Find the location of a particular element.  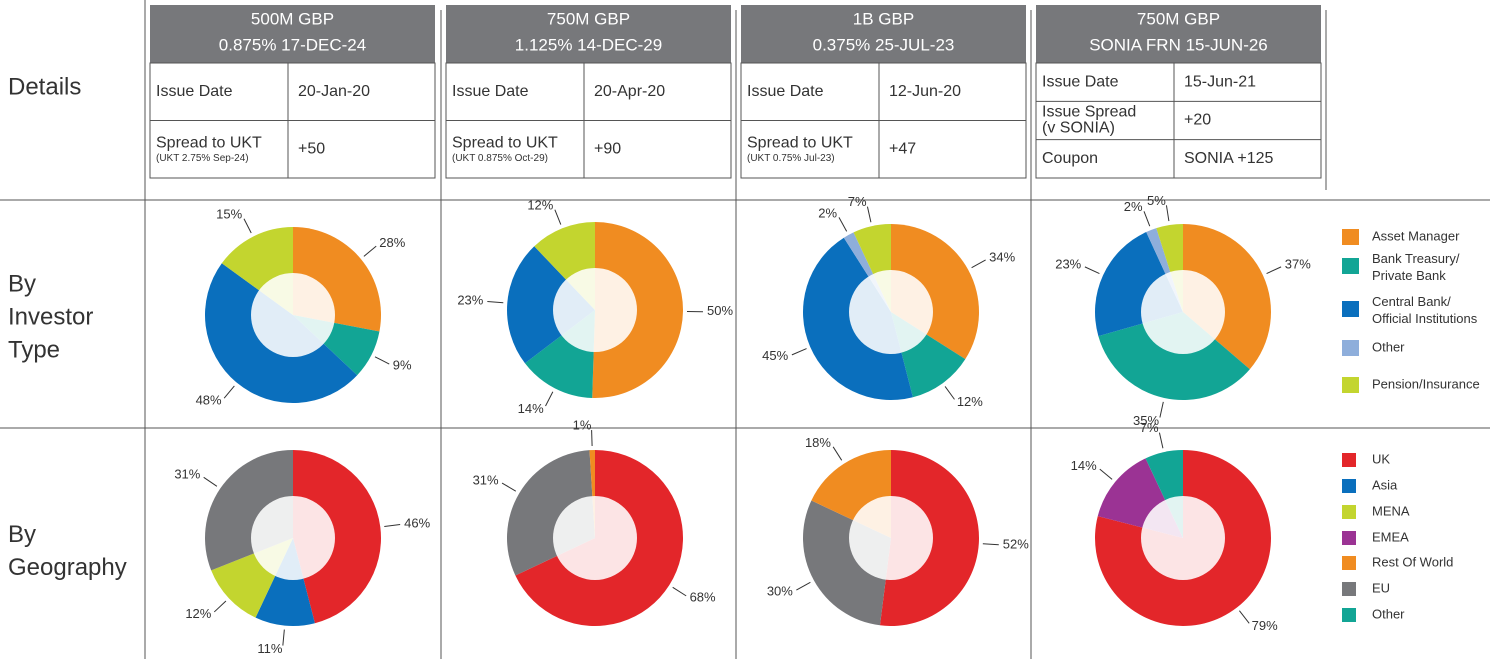

slice-label: 28% is located at coordinates (392, 242).